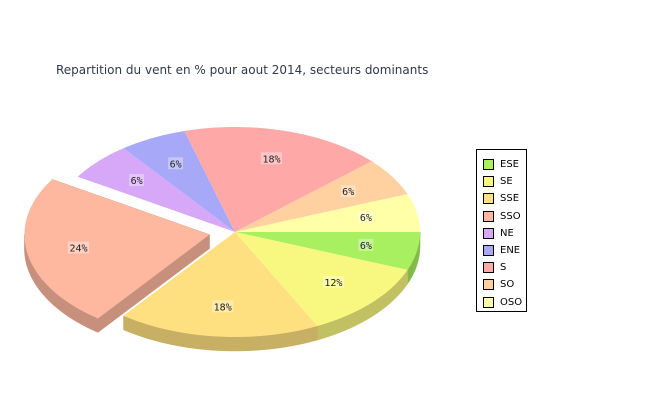  I want to click on slice-label-bg-ene, so click(175, 163).